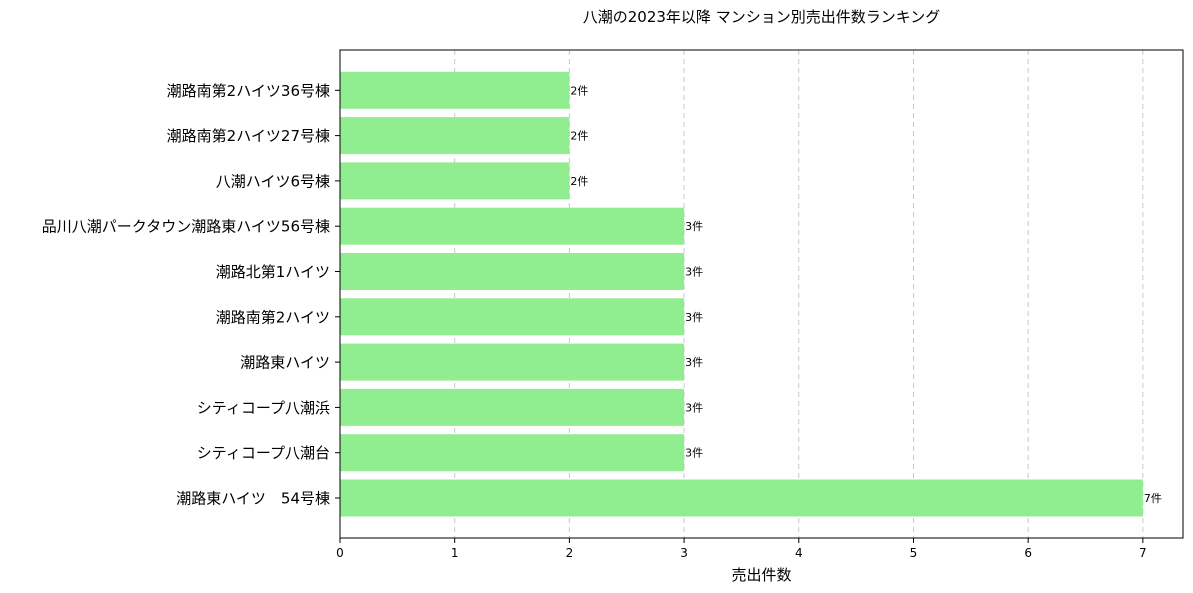  What do you see at coordinates (761, 575) in the screenshot?
I see `x-axis-label: 売出件数` at bounding box center [761, 575].